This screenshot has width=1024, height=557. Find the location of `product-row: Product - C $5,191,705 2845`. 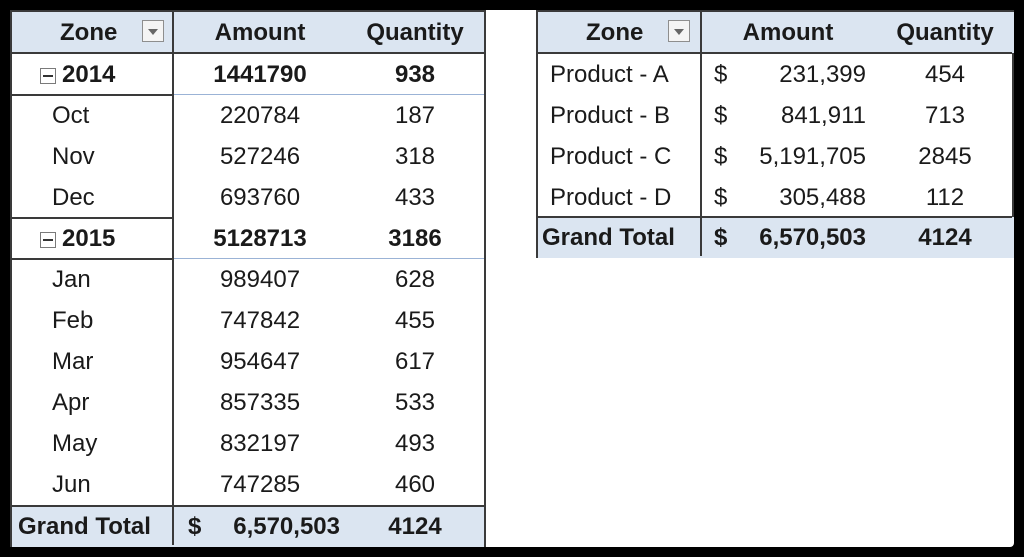

product-row: Product - C $5,191,705 2845 is located at coordinates (775, 156).